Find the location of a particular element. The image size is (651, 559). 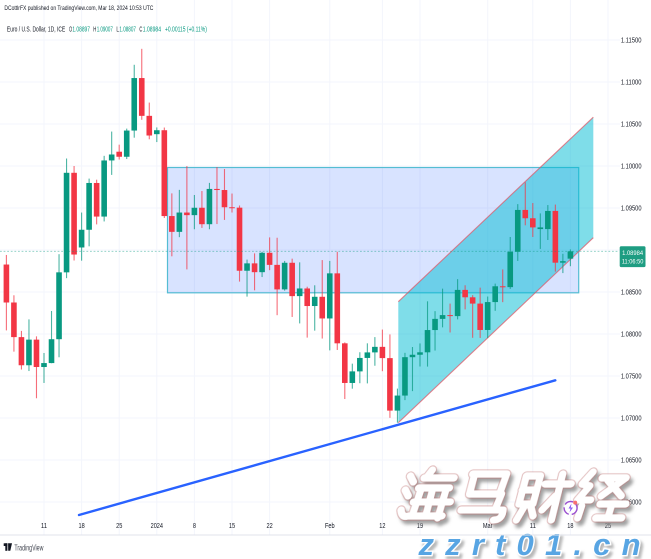

svg-text: C is located at coordinates (140, 28).